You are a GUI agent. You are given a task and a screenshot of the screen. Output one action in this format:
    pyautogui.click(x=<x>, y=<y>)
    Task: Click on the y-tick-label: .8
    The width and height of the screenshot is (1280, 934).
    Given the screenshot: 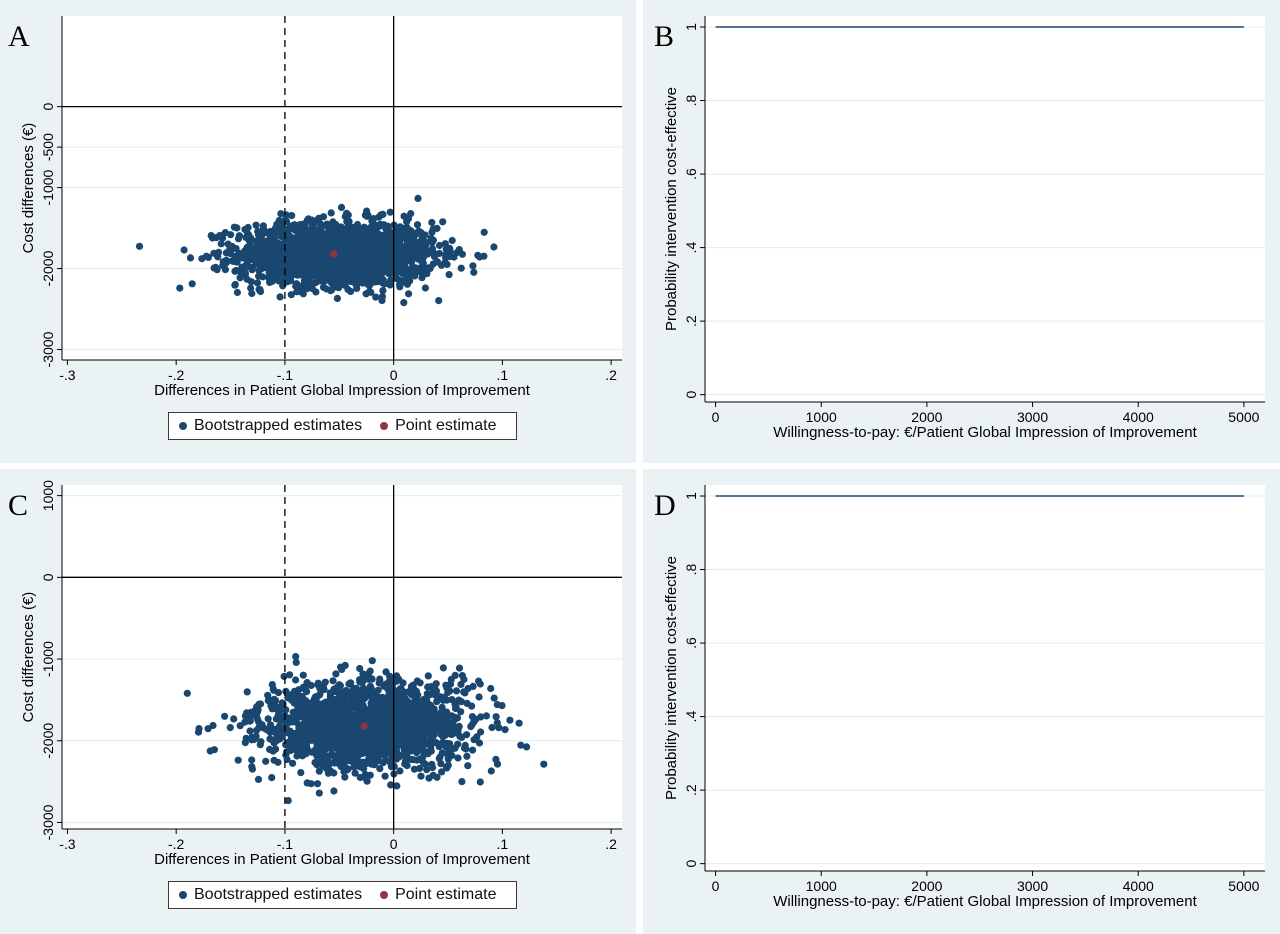 What is the action you would take?
    pyautogui.click(x=691, y=101)
    